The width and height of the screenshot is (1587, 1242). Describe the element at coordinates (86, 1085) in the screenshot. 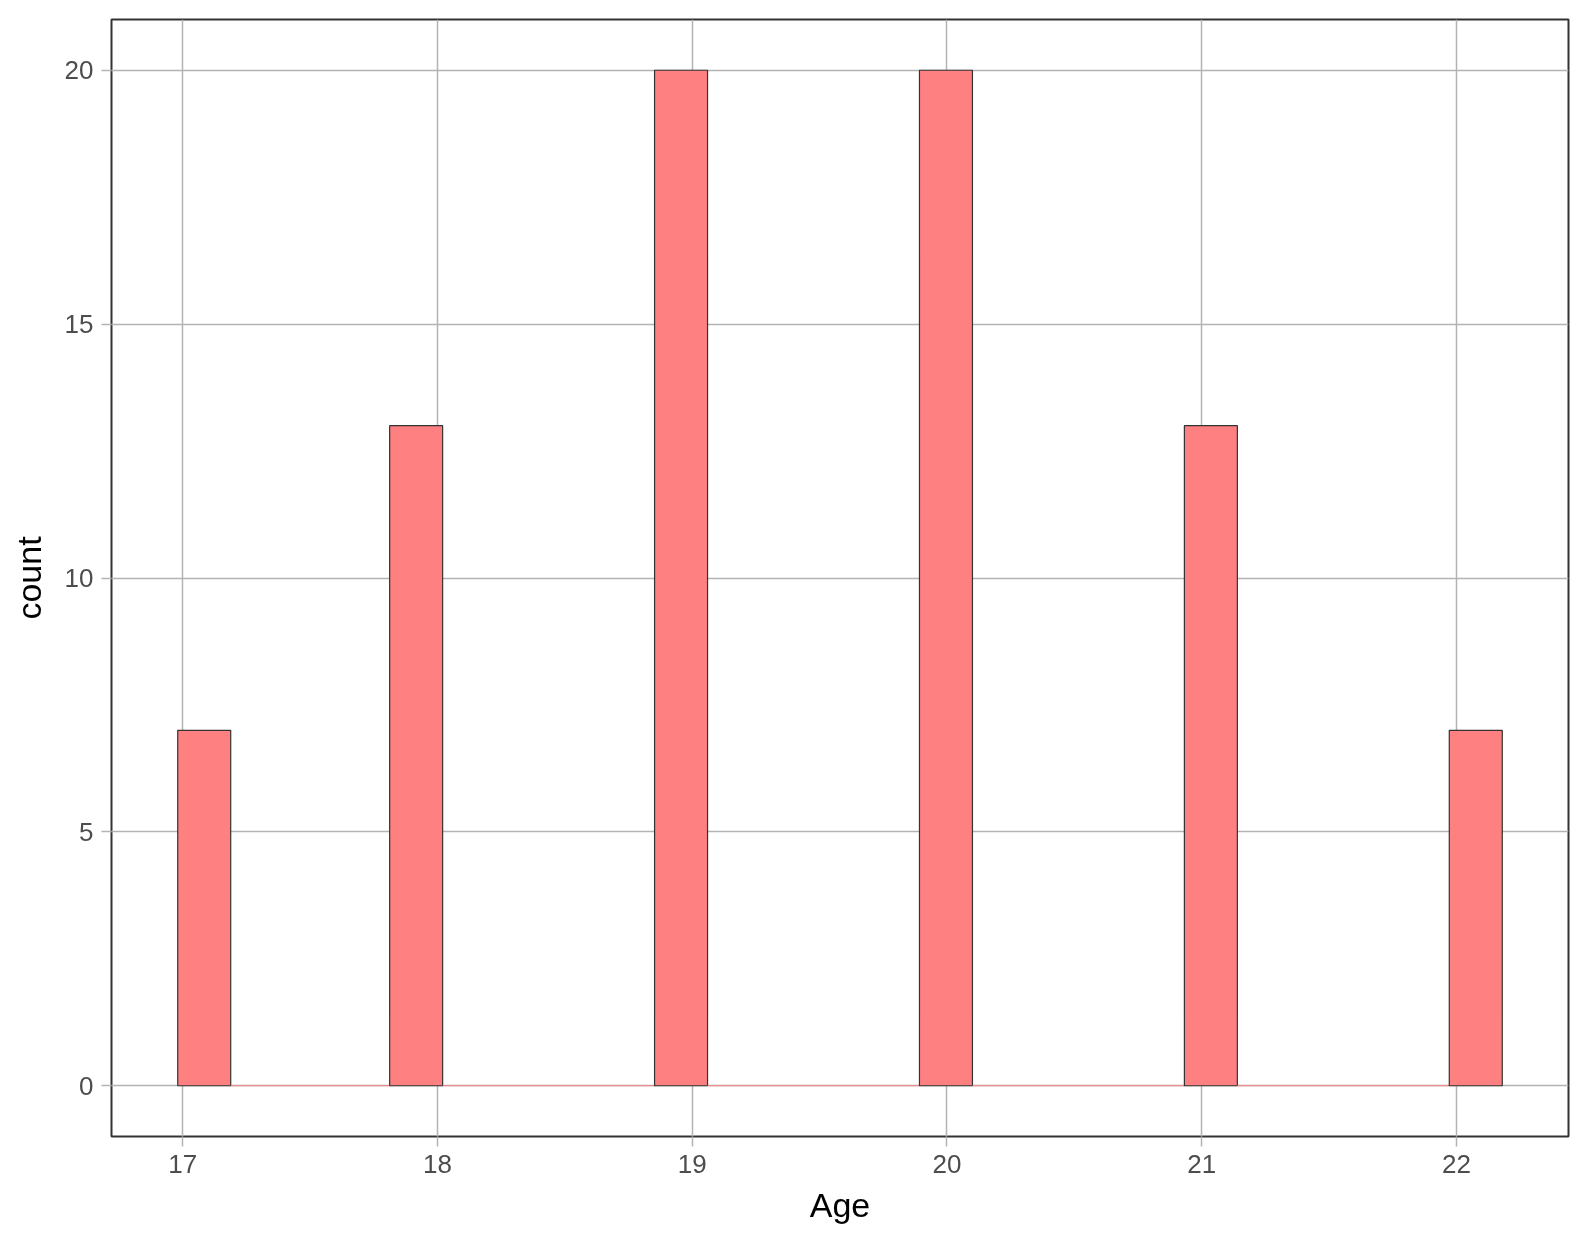

I see `y-tick-label: 0` at that location.